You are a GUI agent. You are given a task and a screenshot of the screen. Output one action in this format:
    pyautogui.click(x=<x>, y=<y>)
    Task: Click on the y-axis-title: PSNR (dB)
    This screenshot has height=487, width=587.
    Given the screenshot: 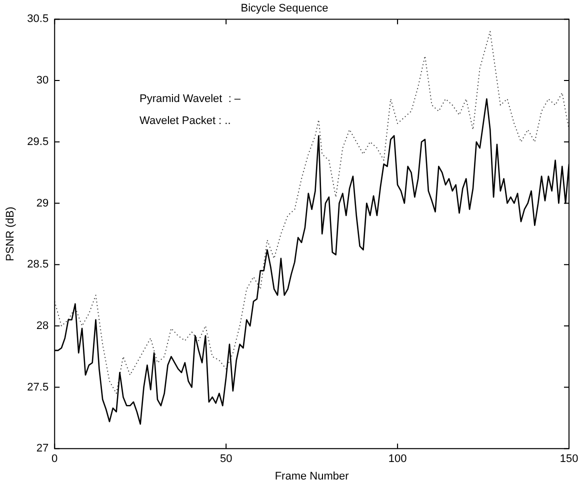 What is the action you would take?
    pyautogui.click(x=10, y=234)
    